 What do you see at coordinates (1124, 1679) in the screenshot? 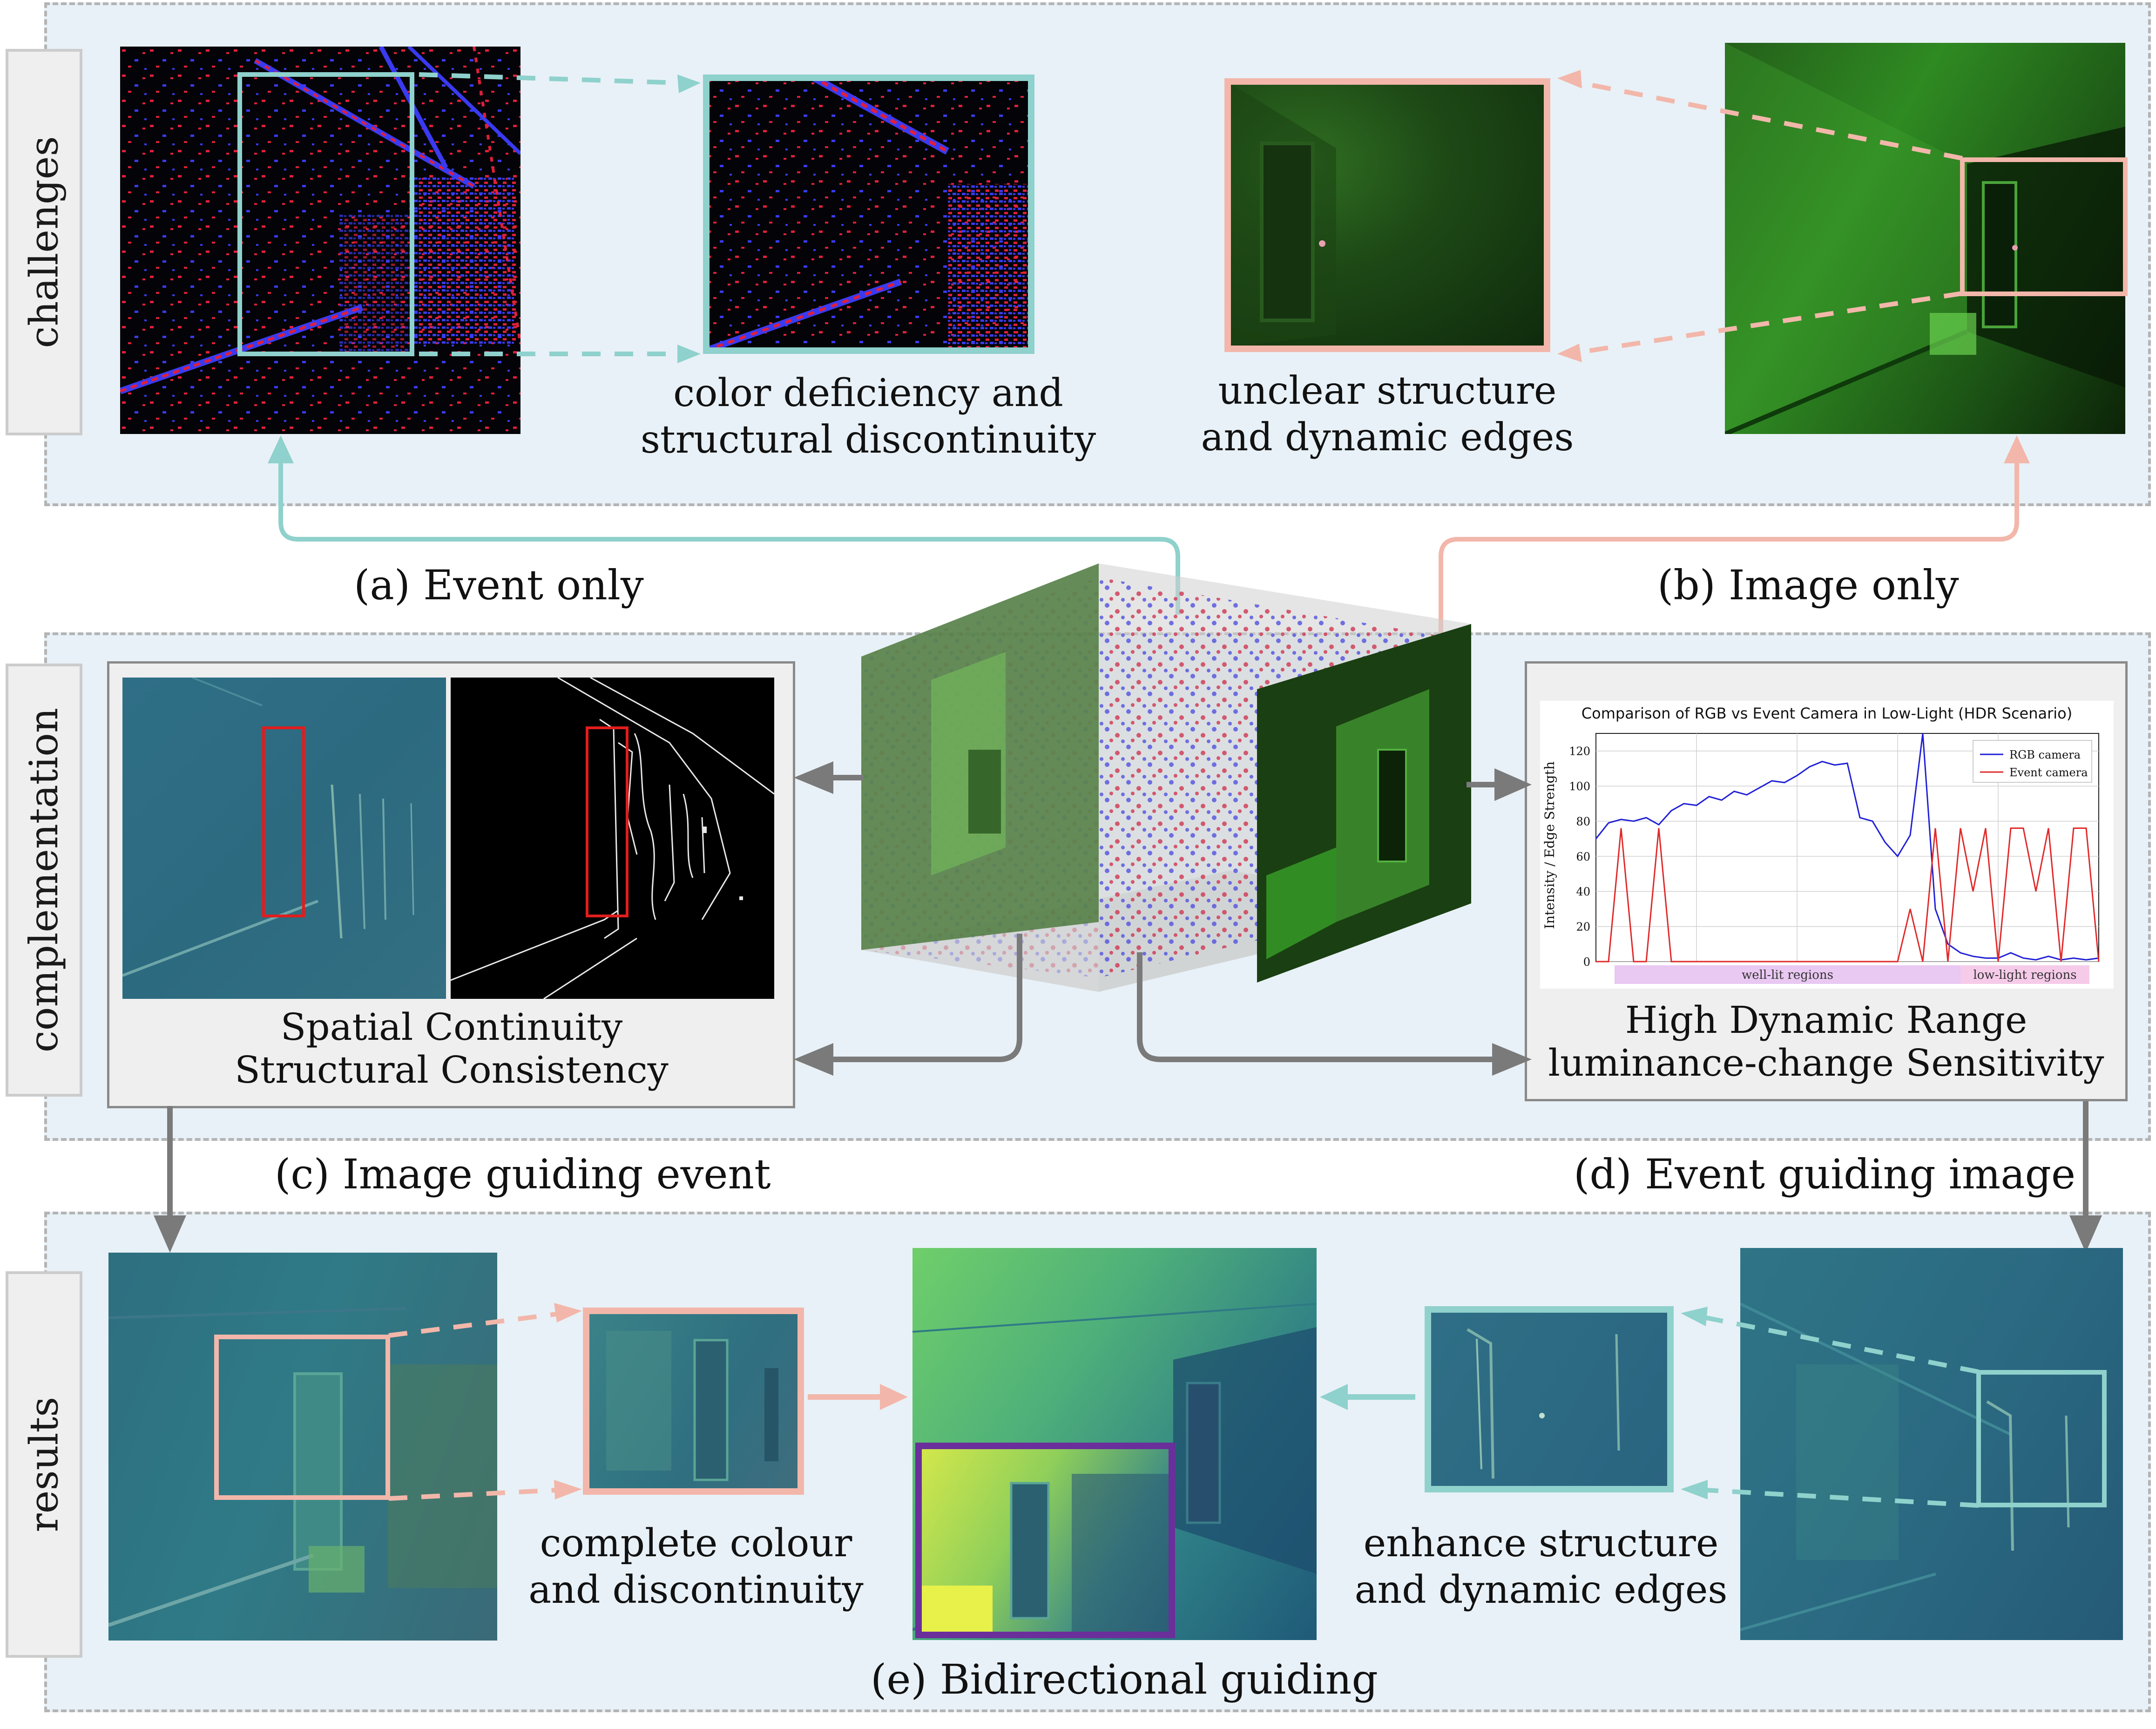
I see `caption-bidirectional: (e) Bidirectional guiding` at bounding box center [1124, 1679].